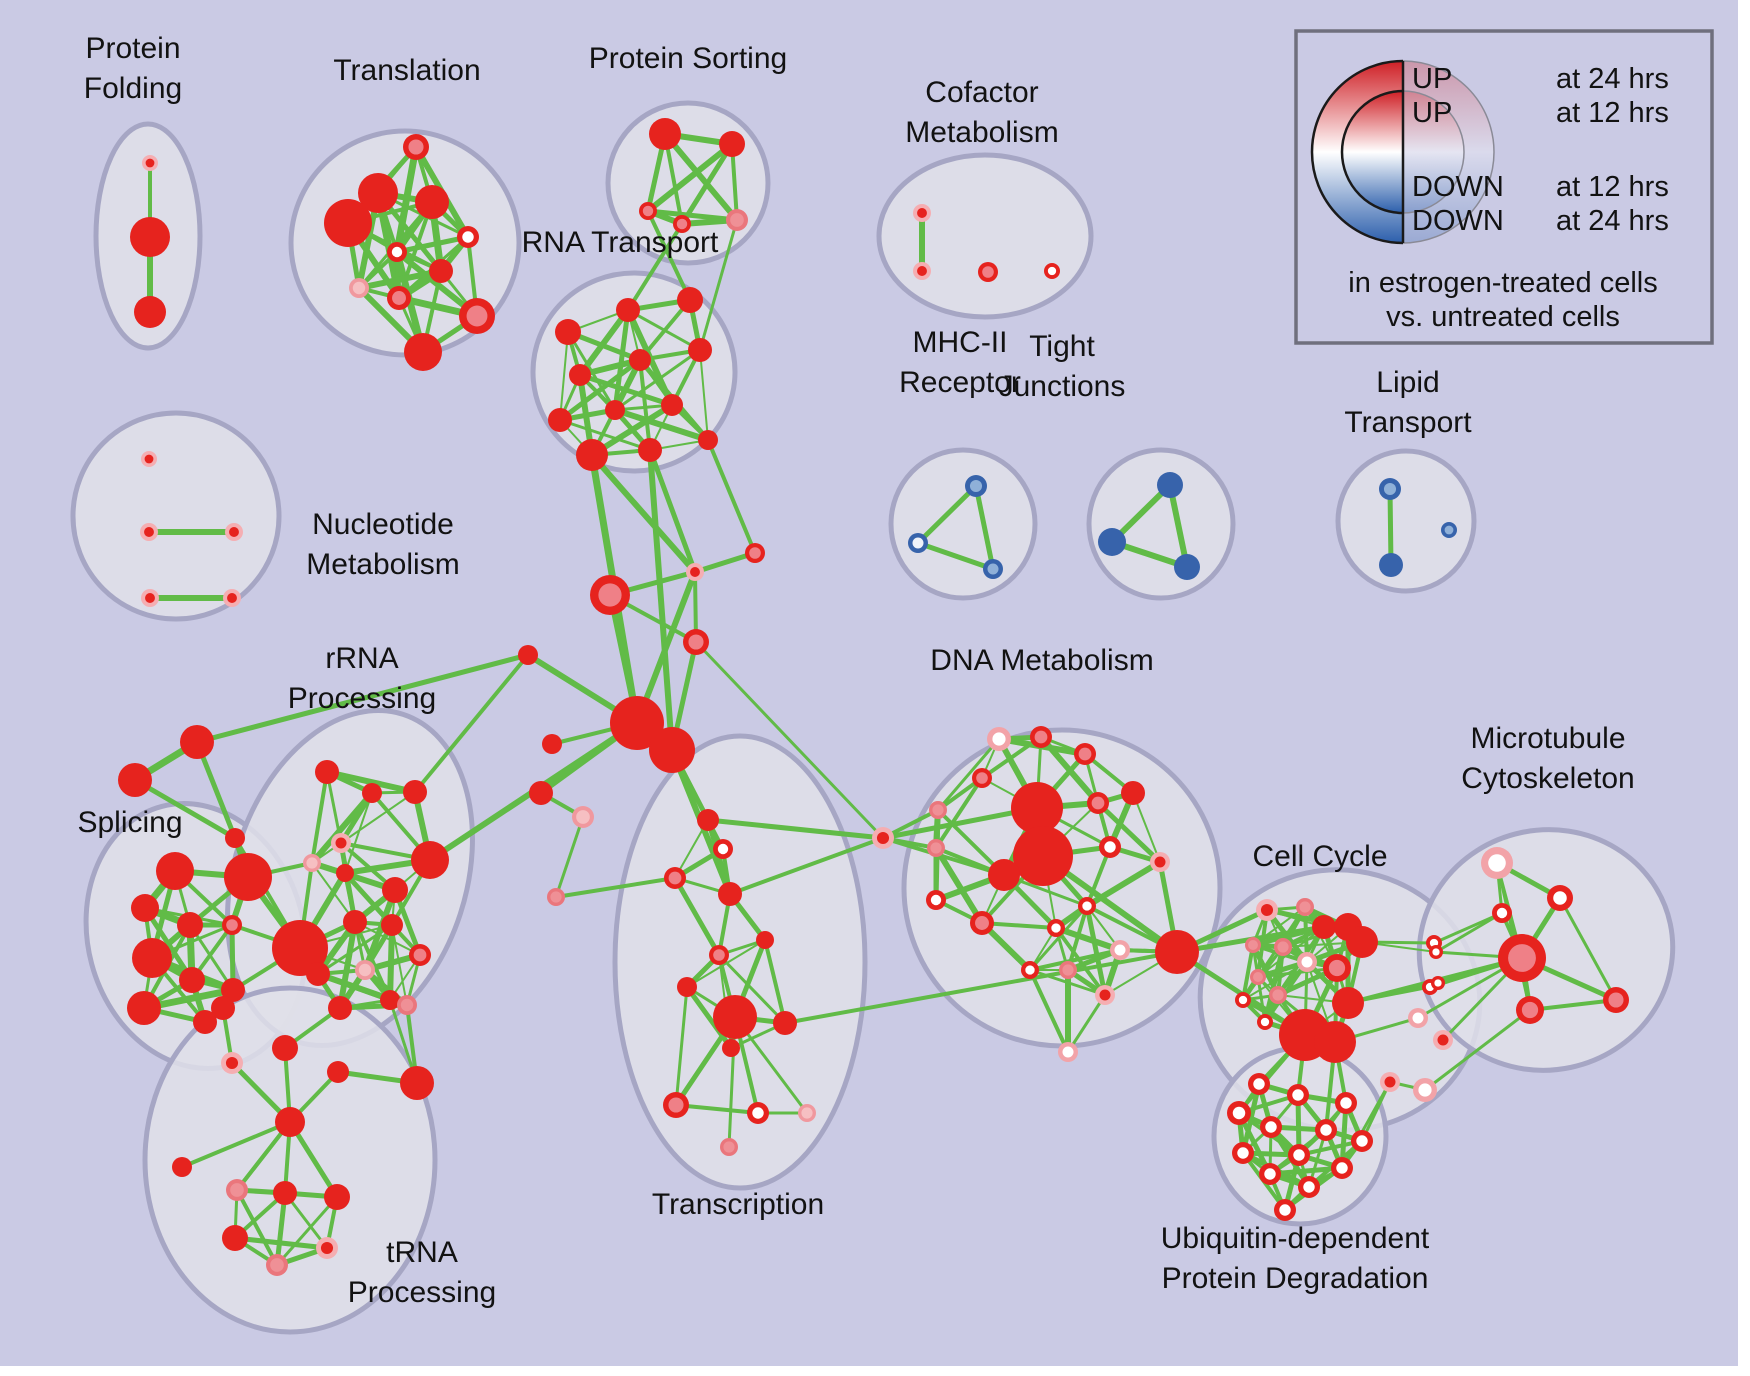  What do you see at coordinates (1418, 1018) in the screenshot?
I see `network-node-cc19` at bounding box center [1418, 1018].